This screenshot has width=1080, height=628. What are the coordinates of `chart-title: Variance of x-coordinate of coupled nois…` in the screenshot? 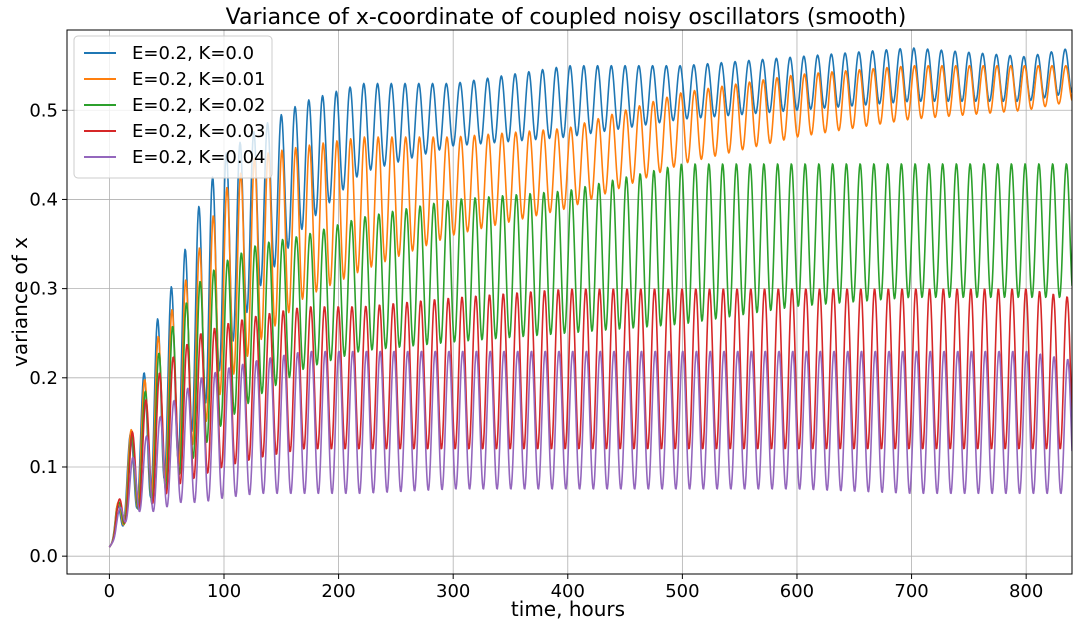 It's located at (566, 17).